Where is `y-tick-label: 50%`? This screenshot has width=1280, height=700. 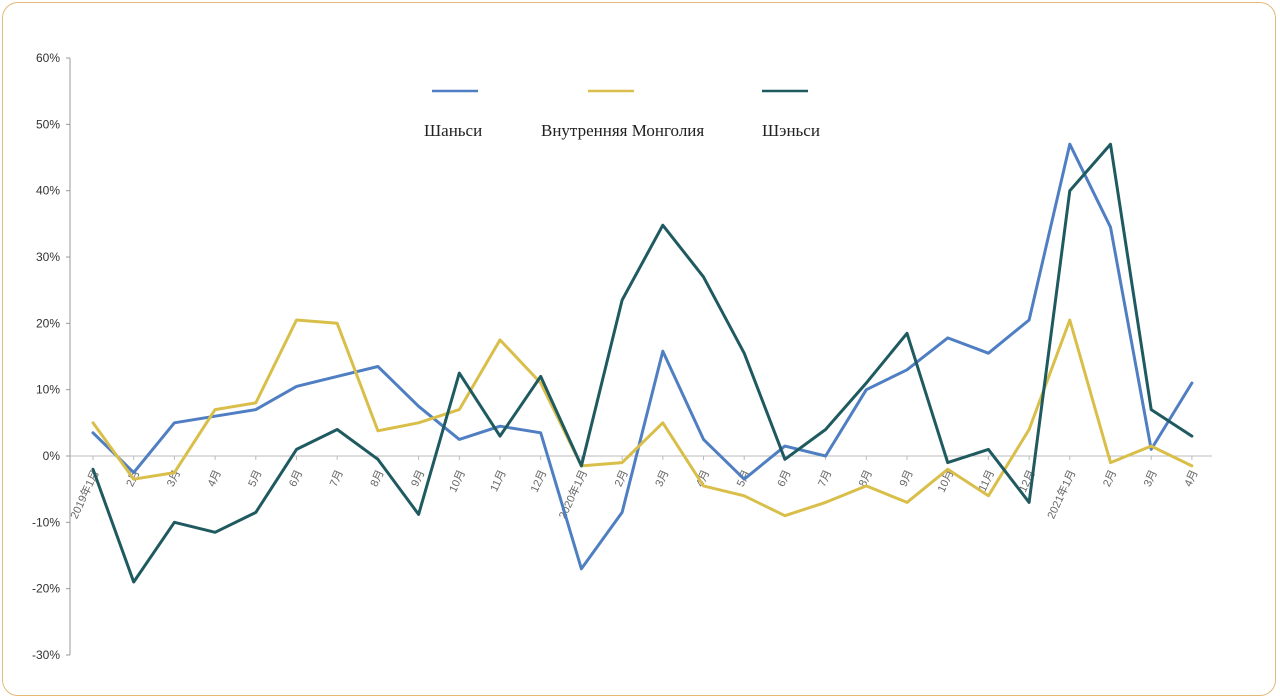 y-tick-label: 50% is located at coordinates (48, 124).